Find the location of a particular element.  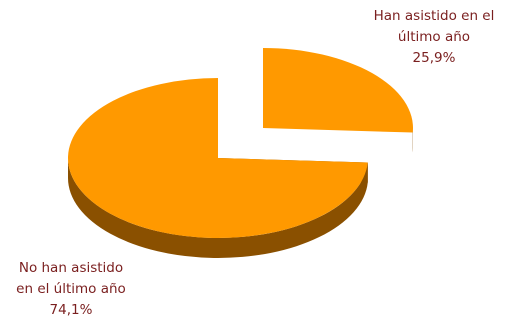

pie-slice-1-top is located at coordinates (338, 90).